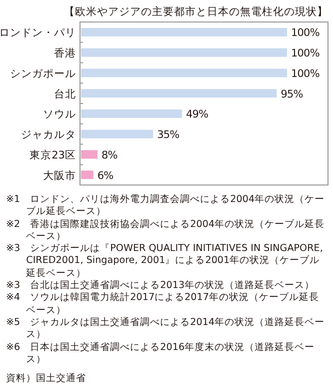  I want to click on data-label: 35%, so click(168, 135).